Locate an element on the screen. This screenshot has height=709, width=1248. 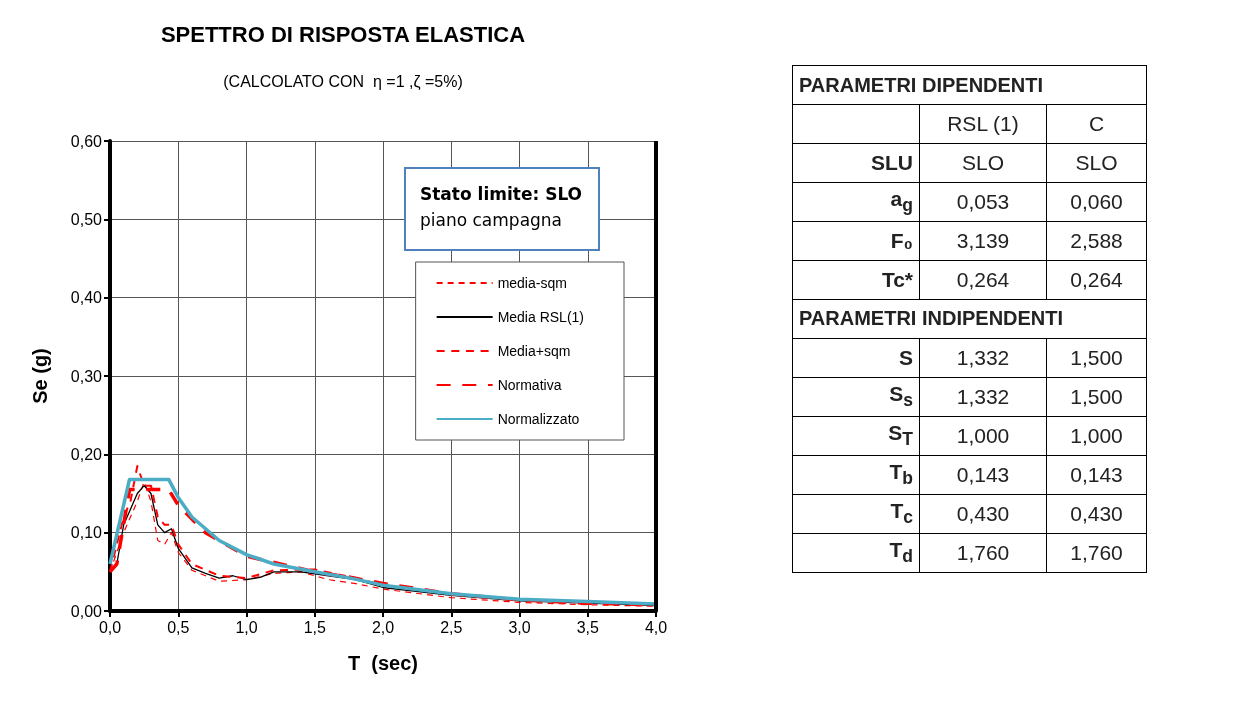
text: Tc* is located at coordinates (856, 280).